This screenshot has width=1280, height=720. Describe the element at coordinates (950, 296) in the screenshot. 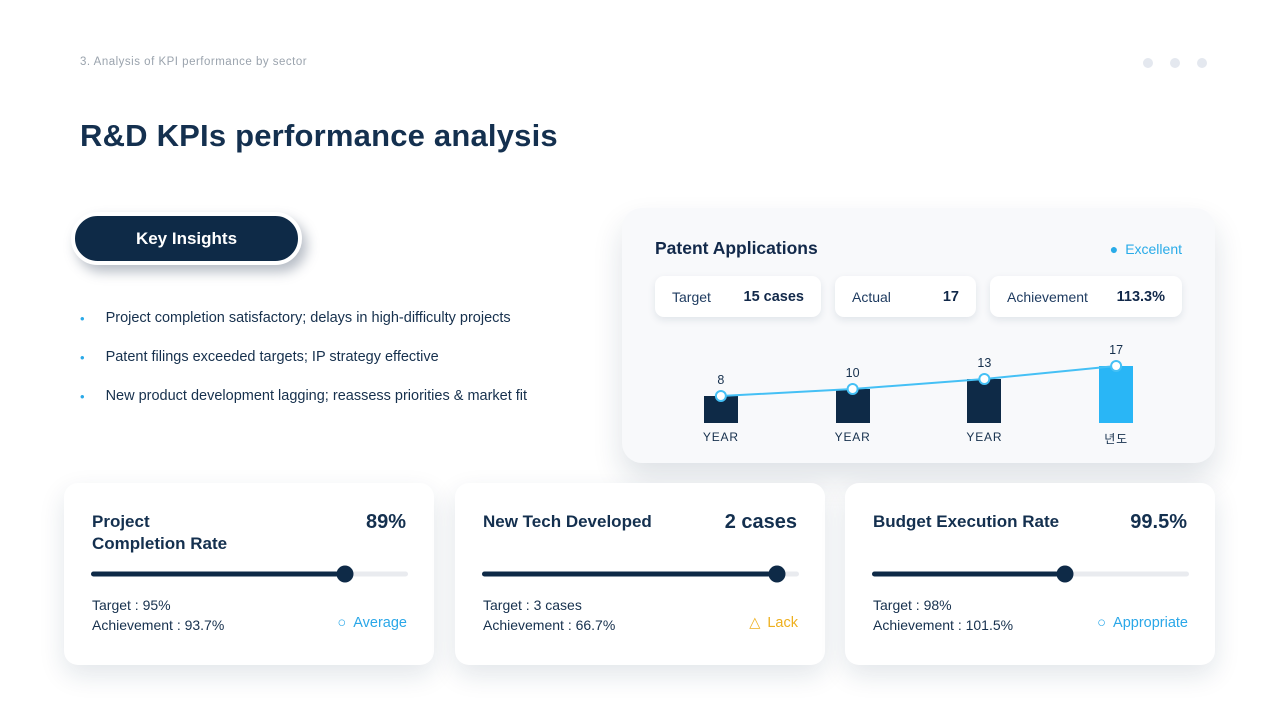

I see `stat-value: 17` at that location.